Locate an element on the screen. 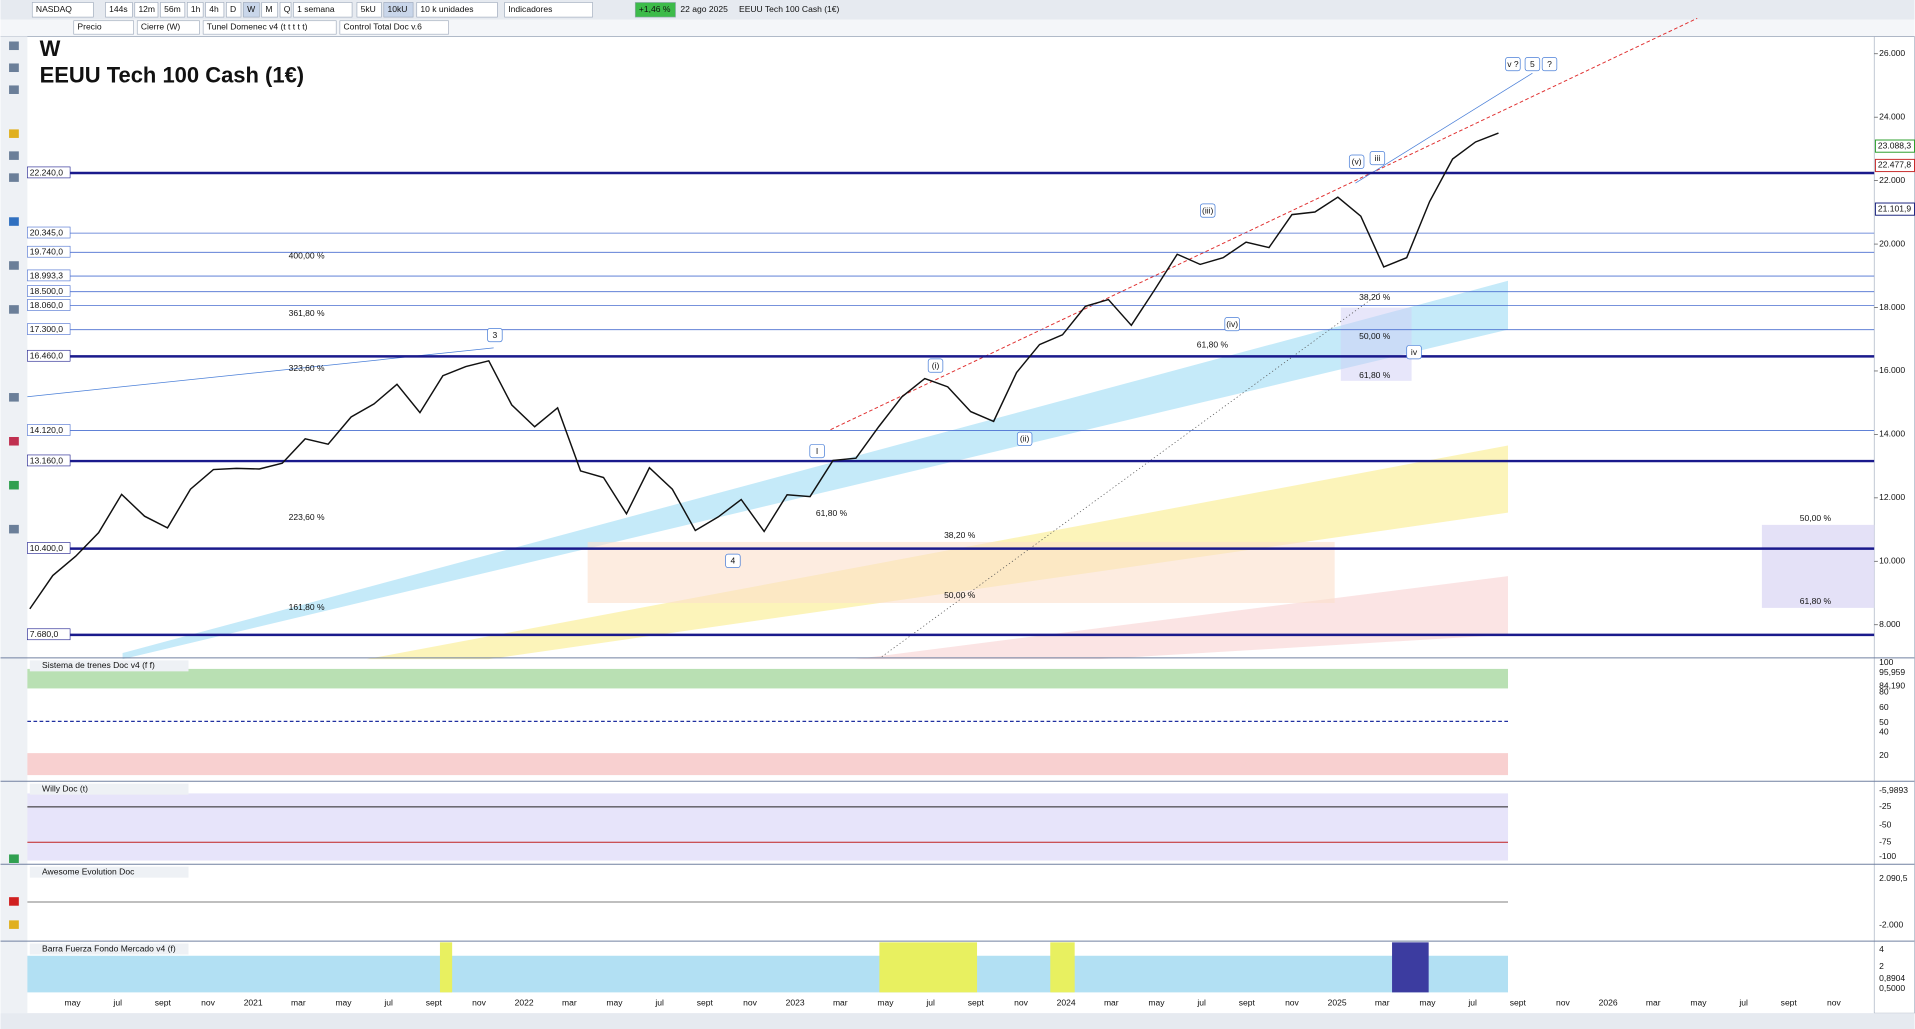 This screenshot has width=1915, height=1029. level-label: 16.460,0 is located at coordinates (46, 356).